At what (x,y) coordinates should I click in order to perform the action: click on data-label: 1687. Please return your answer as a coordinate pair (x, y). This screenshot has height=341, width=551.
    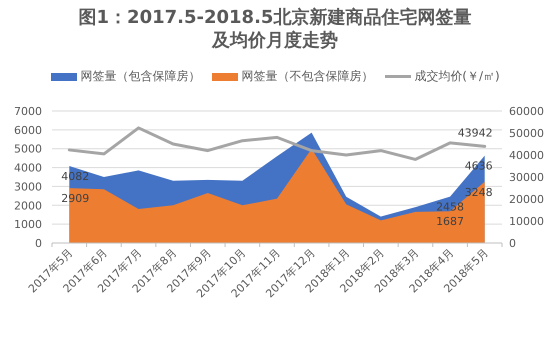
    Looking at the image, I should click on (450, 221).